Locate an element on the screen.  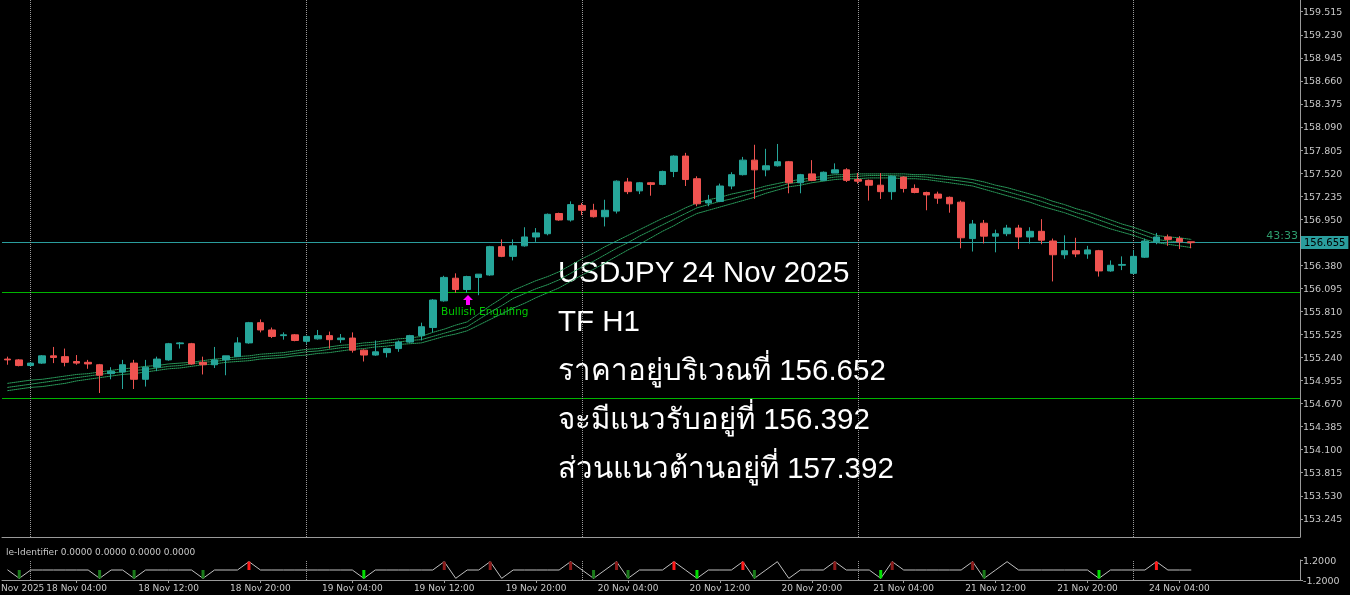
annotation: จะมีแนวรับอยู่ที่ 156.392 is located at coordinates (714, 417).